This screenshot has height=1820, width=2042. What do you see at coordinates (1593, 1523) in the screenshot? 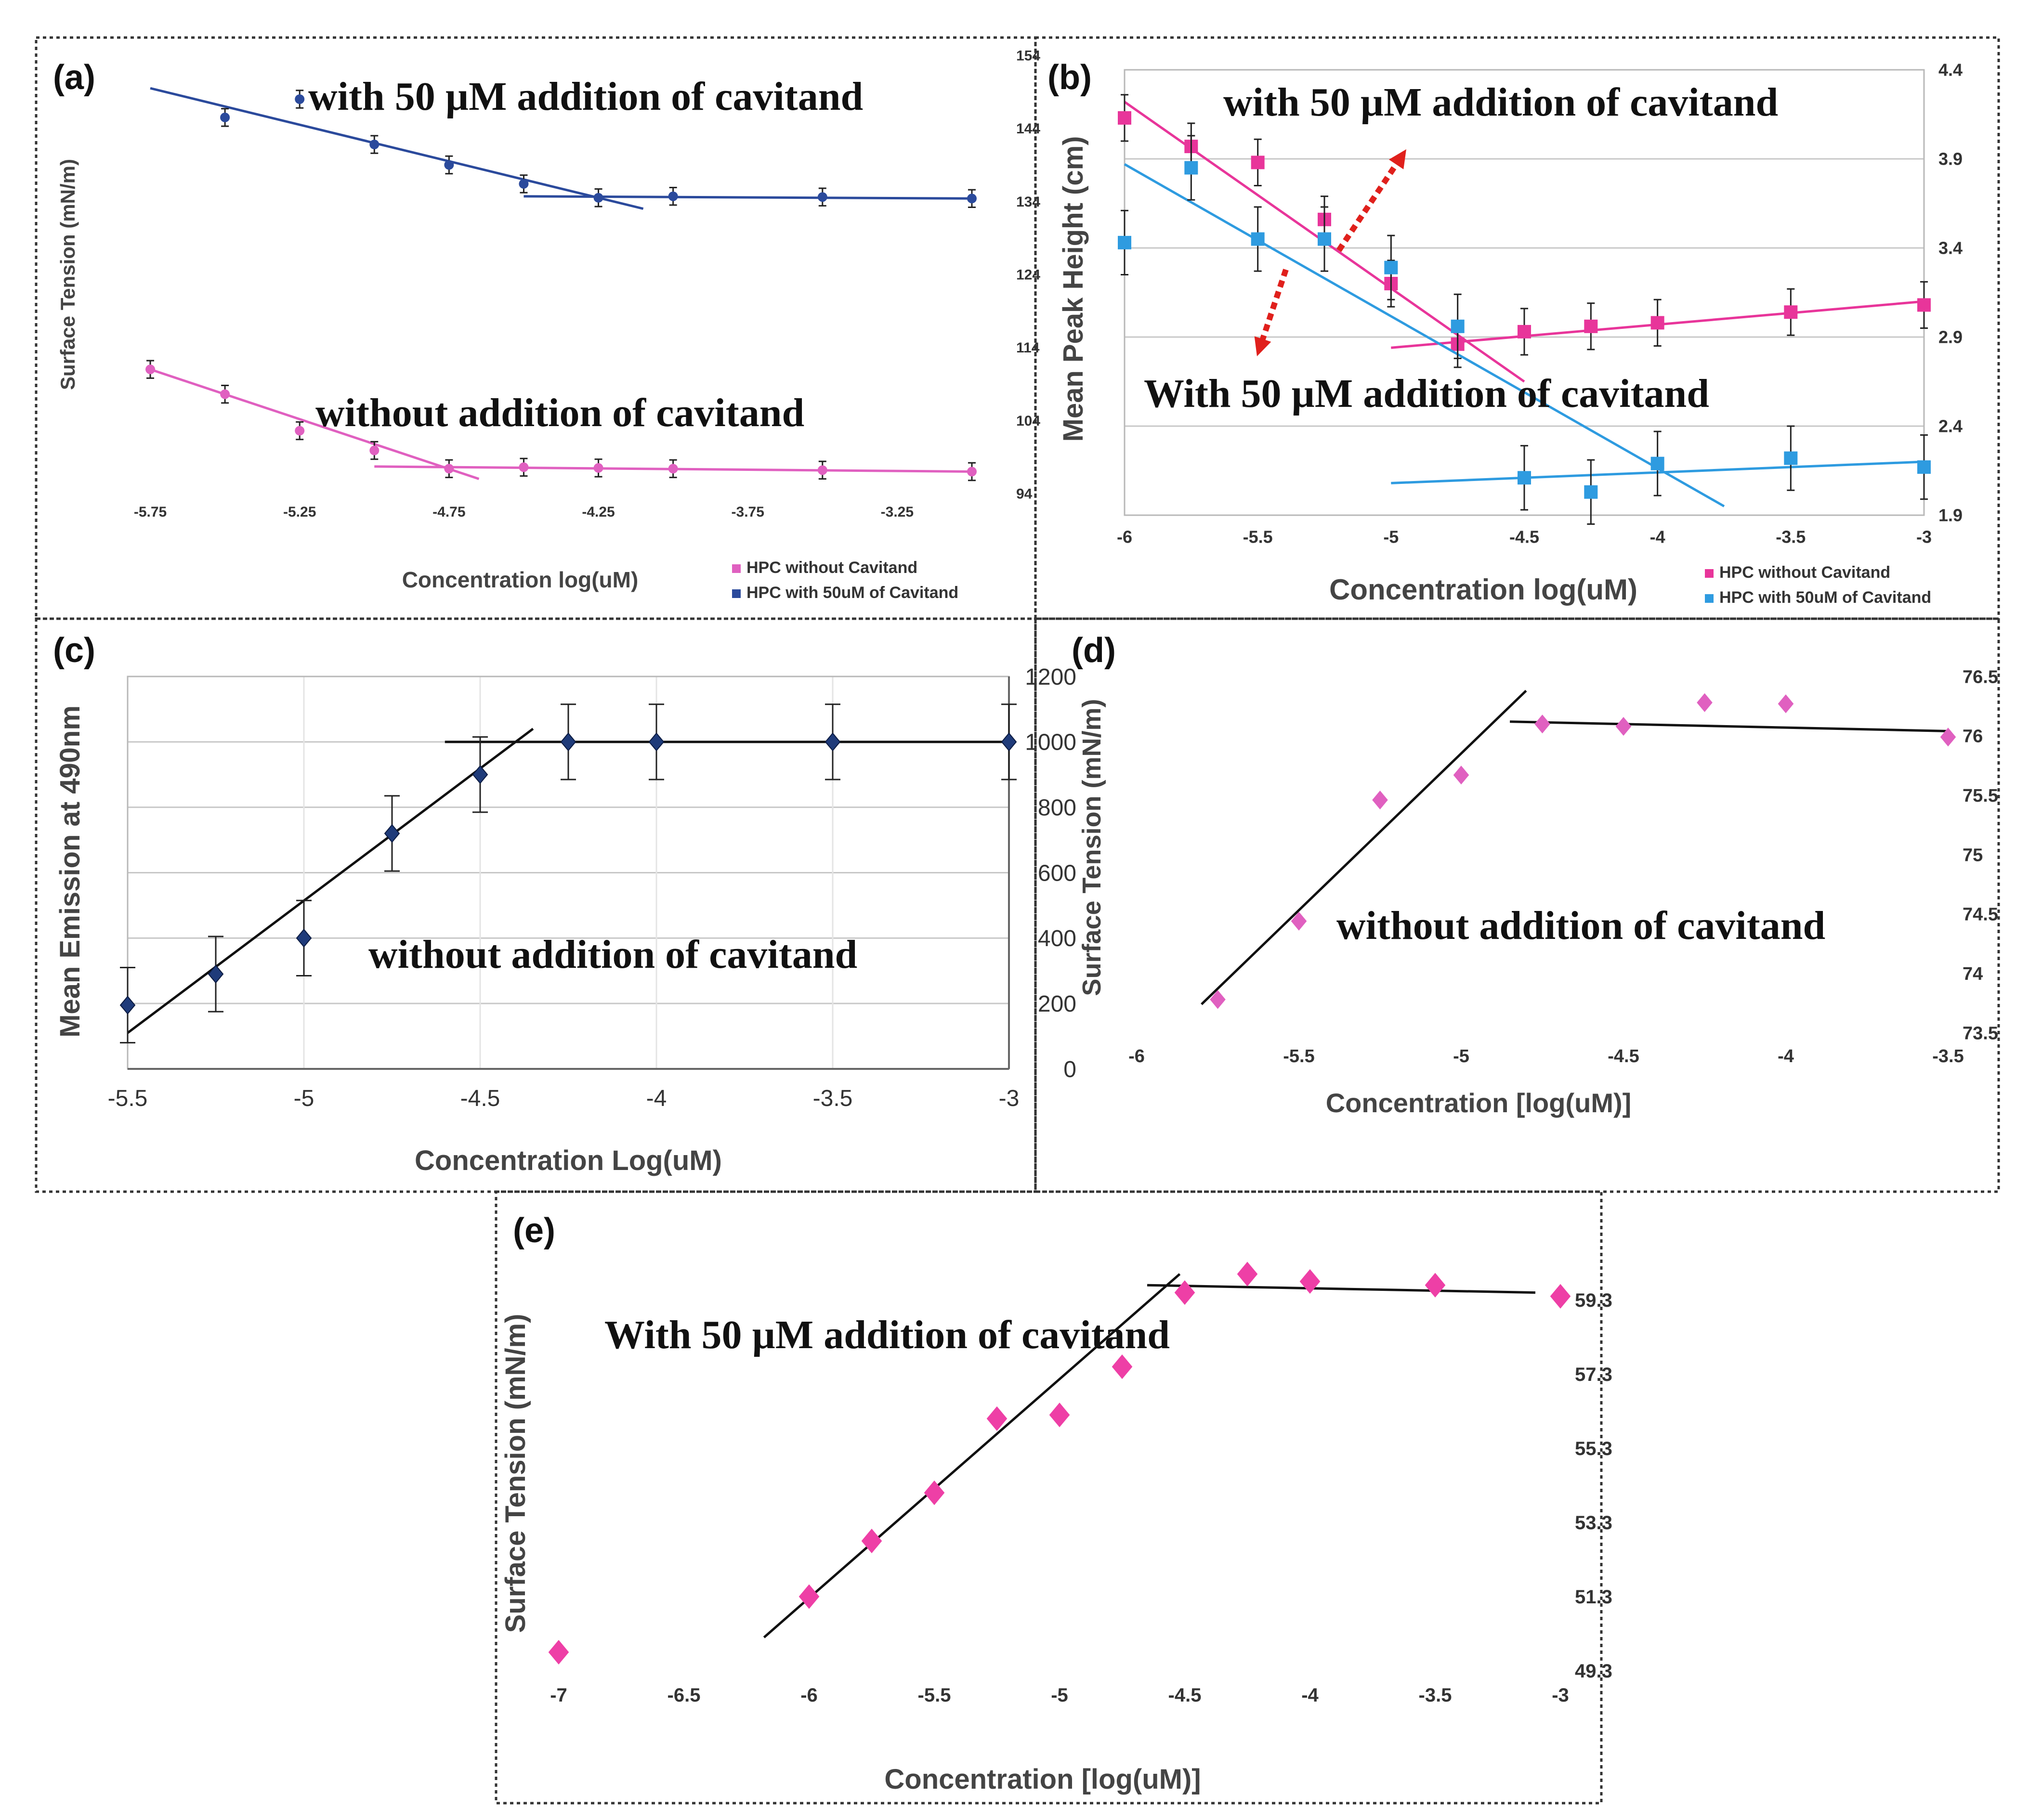
I see `y-tick-label: 53.3` at bounding box center [1593, 1523].